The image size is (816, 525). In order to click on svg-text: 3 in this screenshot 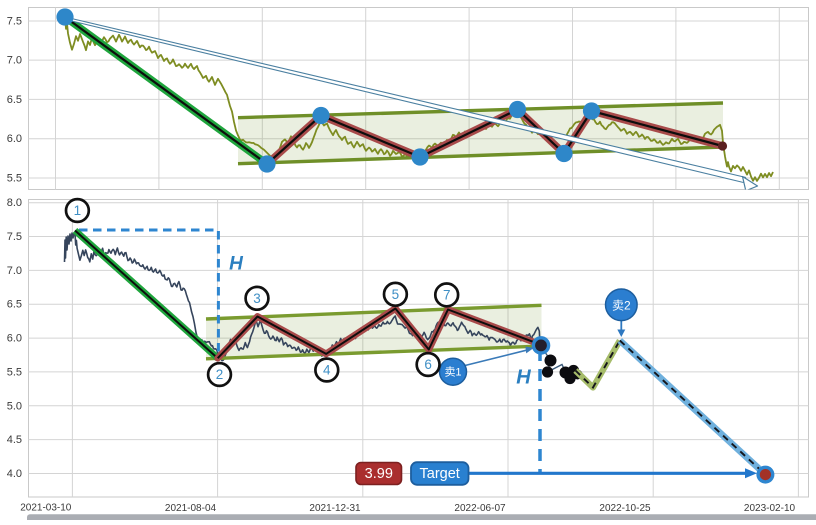, I will do `click(257, 298)`.